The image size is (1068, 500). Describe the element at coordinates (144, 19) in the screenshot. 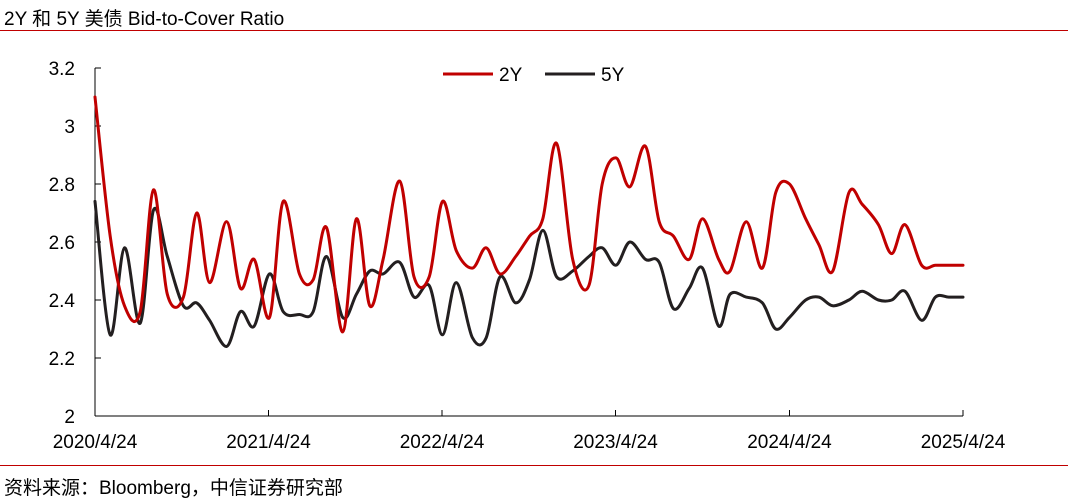

I see `chart-title: 2Y 和 5Y 美债 Bid-to-Cover Ratio` at that location.